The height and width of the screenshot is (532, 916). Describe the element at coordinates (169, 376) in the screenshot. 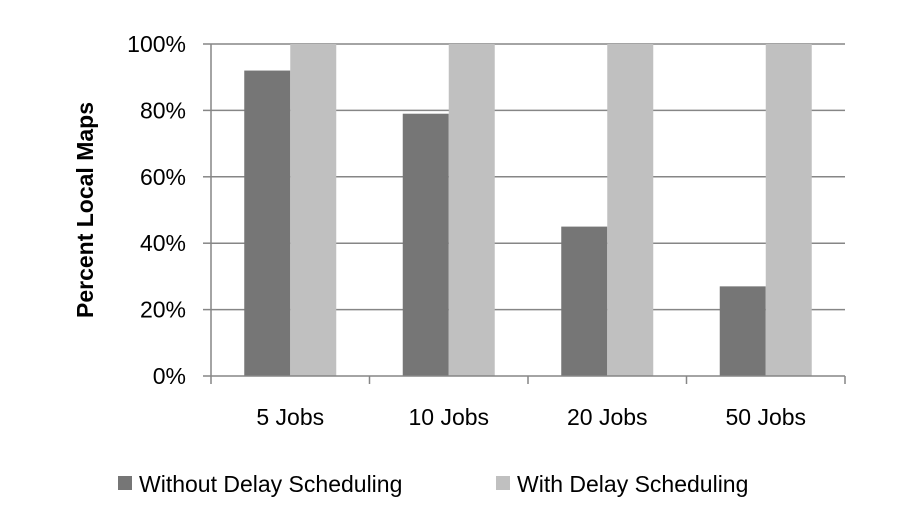

I see `y-tick-label: 0%` at that location.